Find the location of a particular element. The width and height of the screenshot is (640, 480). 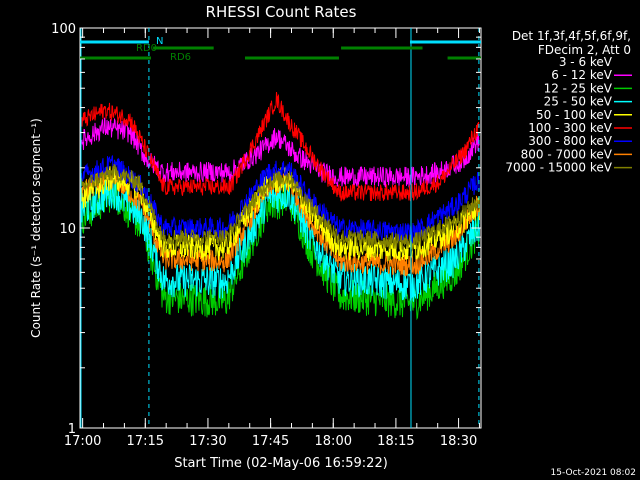

x-tick-label: 18:00 is located at coordinates (333, 441).